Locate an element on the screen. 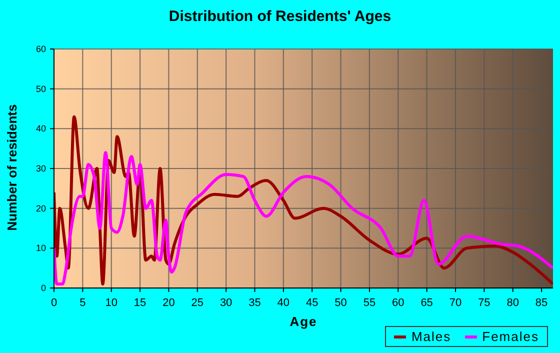 The image size is (560, 353). x-tick-label: 10 is located at coordinates (111, 303).